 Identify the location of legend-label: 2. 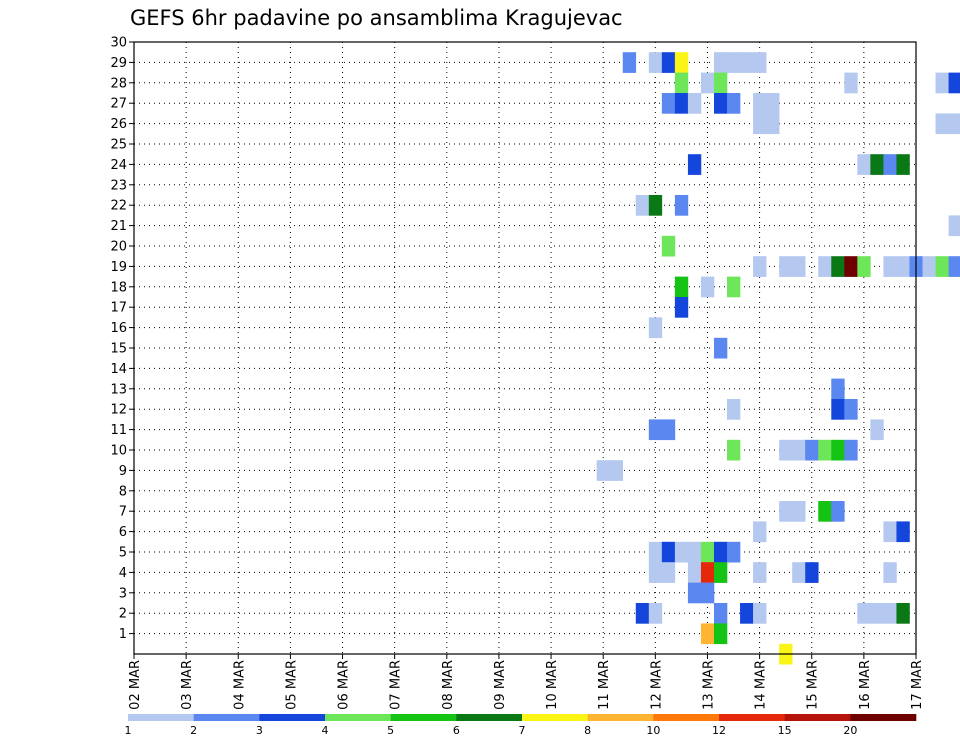
(193, 730).